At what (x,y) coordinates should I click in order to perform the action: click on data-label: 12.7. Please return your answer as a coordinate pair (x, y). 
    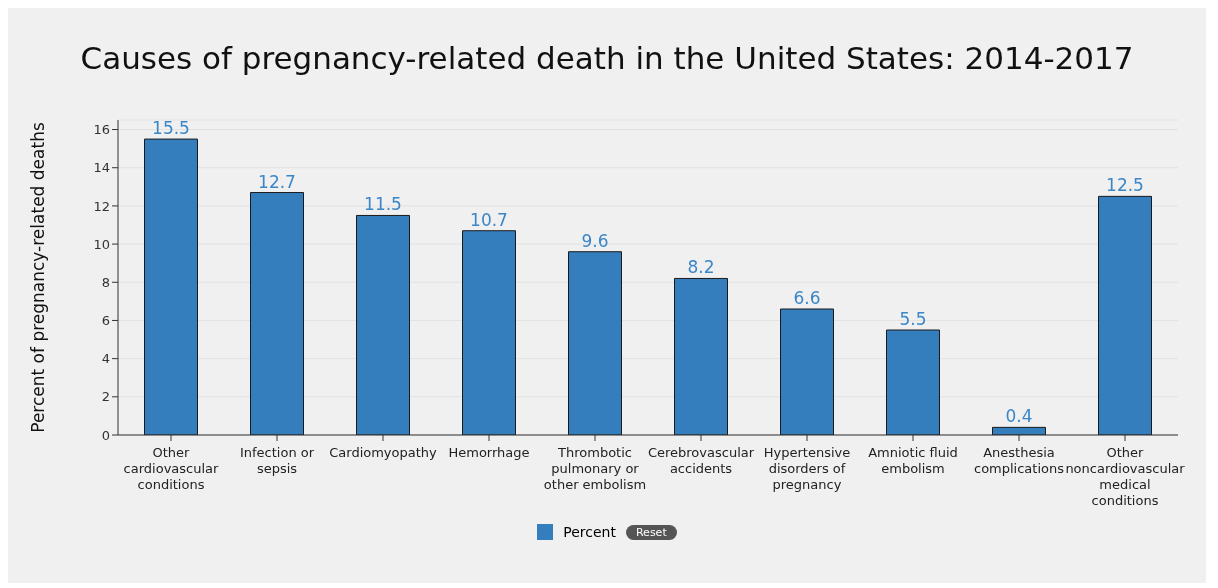
    Looking at the image, I should click on (277, 181).